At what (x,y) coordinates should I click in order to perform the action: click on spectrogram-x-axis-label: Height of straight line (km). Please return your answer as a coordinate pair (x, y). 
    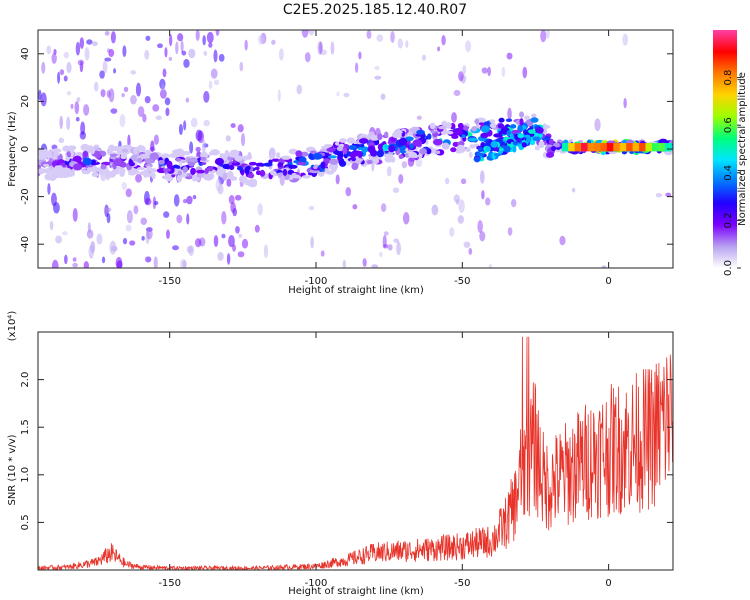
    Looking at the image, I should click on (356, 290).